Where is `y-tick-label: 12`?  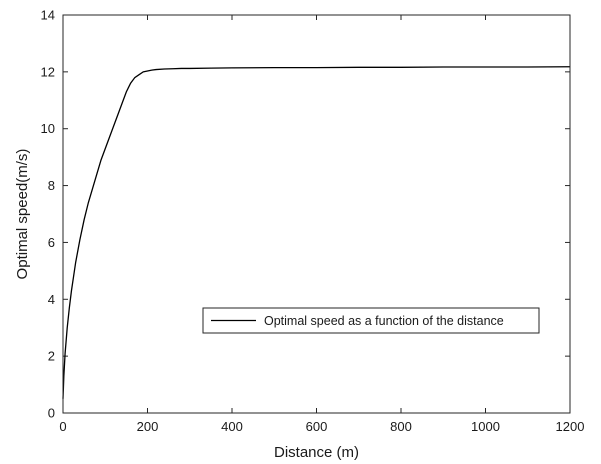 y-tick-label: 12 is located at coordinates (48, 71).